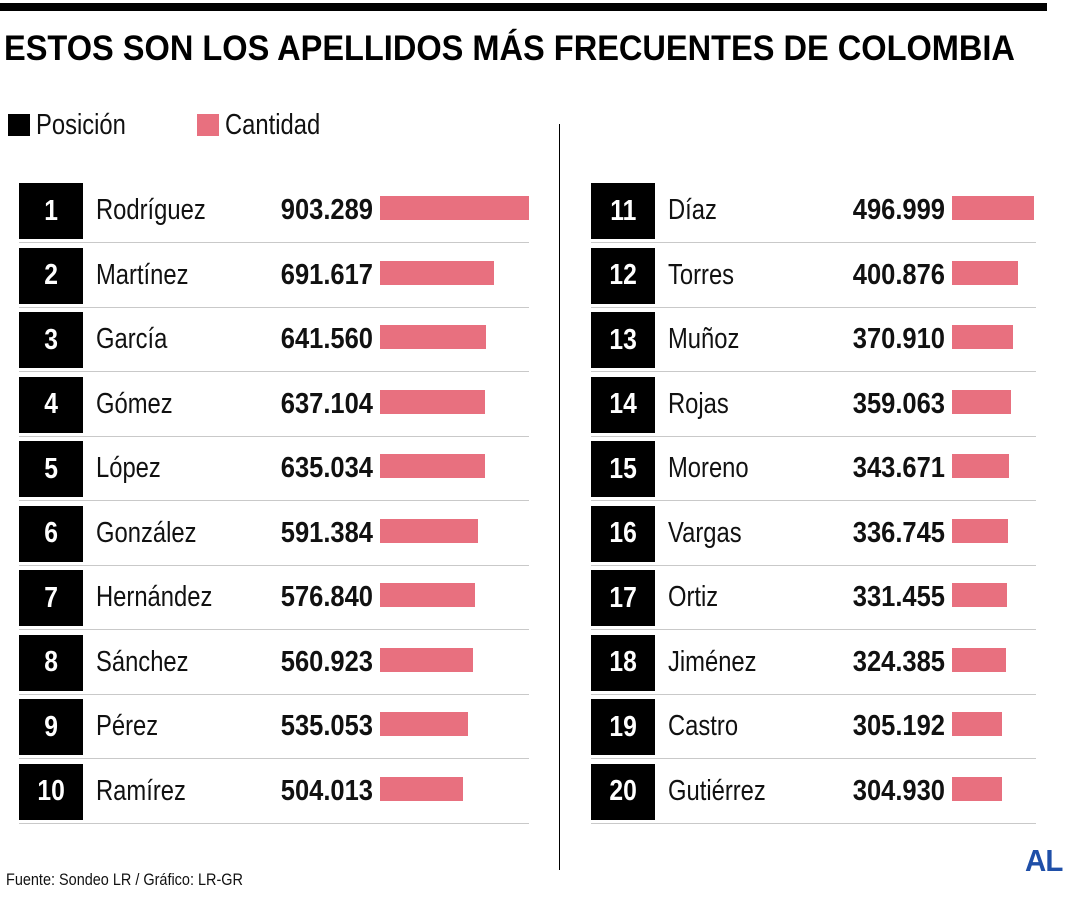 This screenshot has width=1080, height=900. Describe the element at coordinates (712, 661) in the screenshot. I see `surname-label: Jiménez` at that location.